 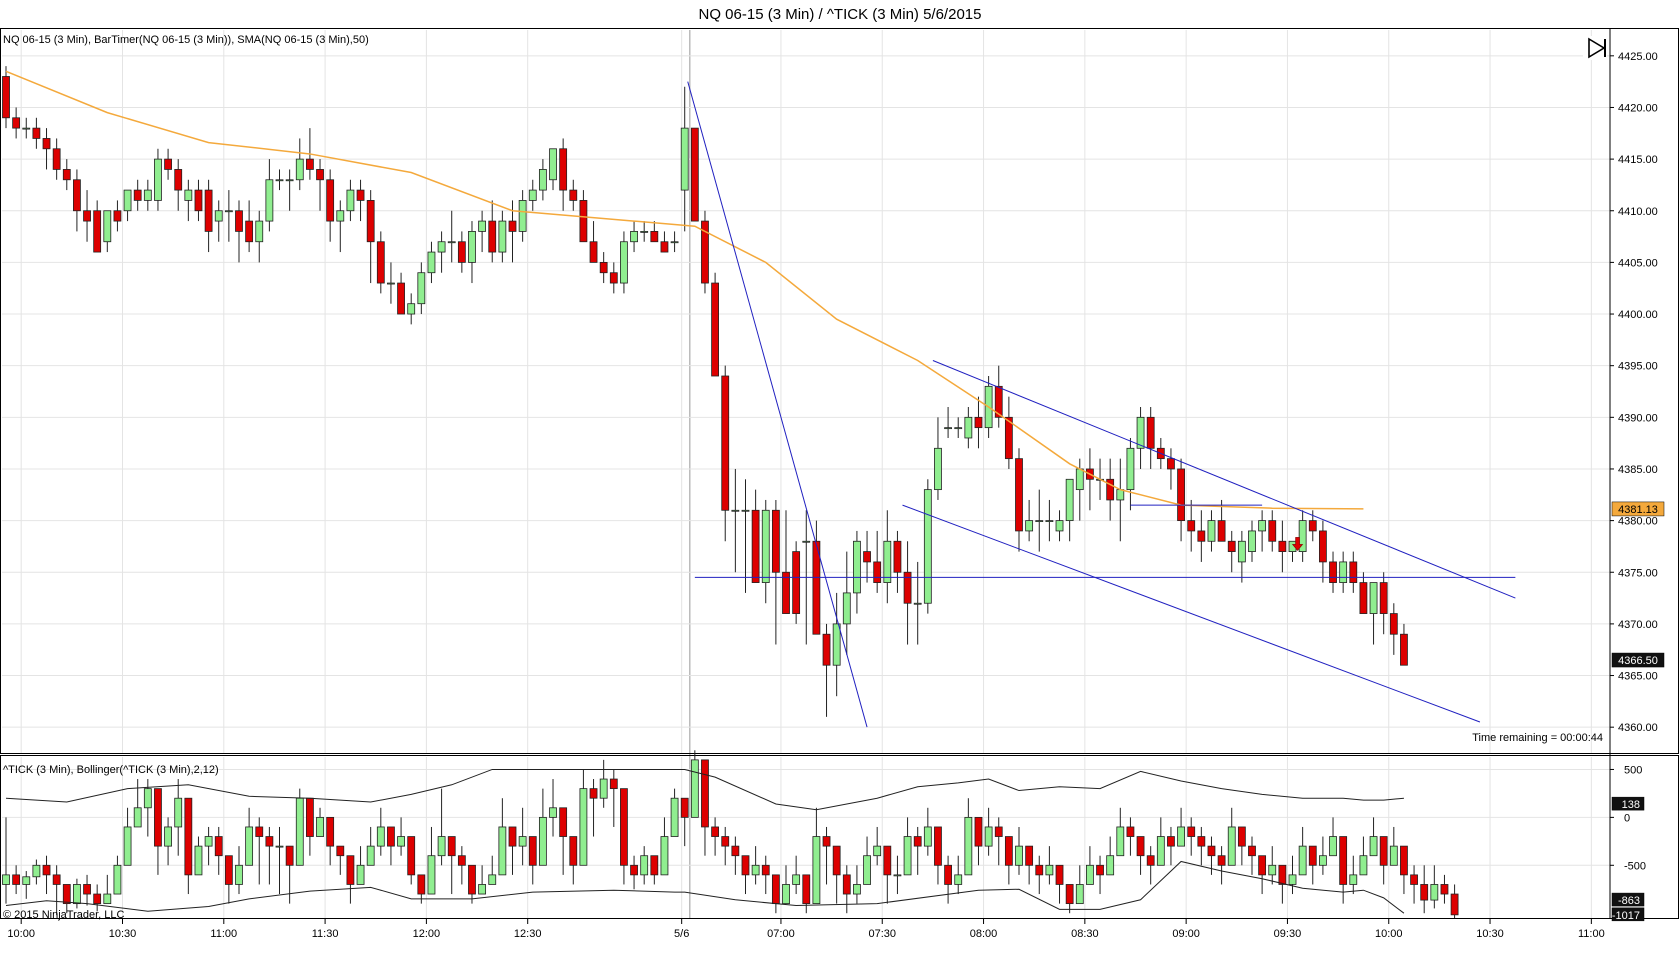 What do you see at coordinates (1627, 818) in the screenshot?
I see `y-tick-label: 0` at bounding box center [1627, 818].